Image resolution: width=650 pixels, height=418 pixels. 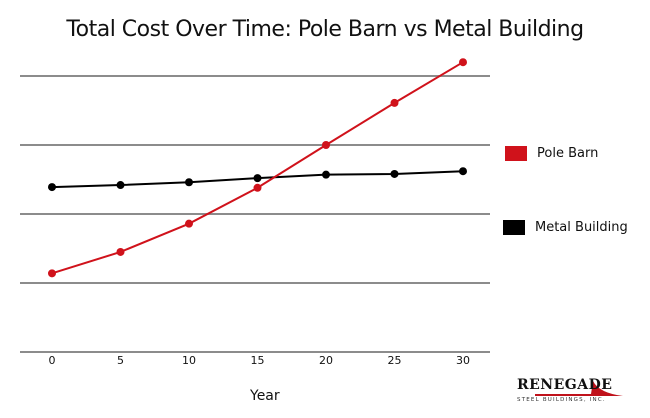 I want to click on x-tick-label: 10, so click(x=189, y=360).